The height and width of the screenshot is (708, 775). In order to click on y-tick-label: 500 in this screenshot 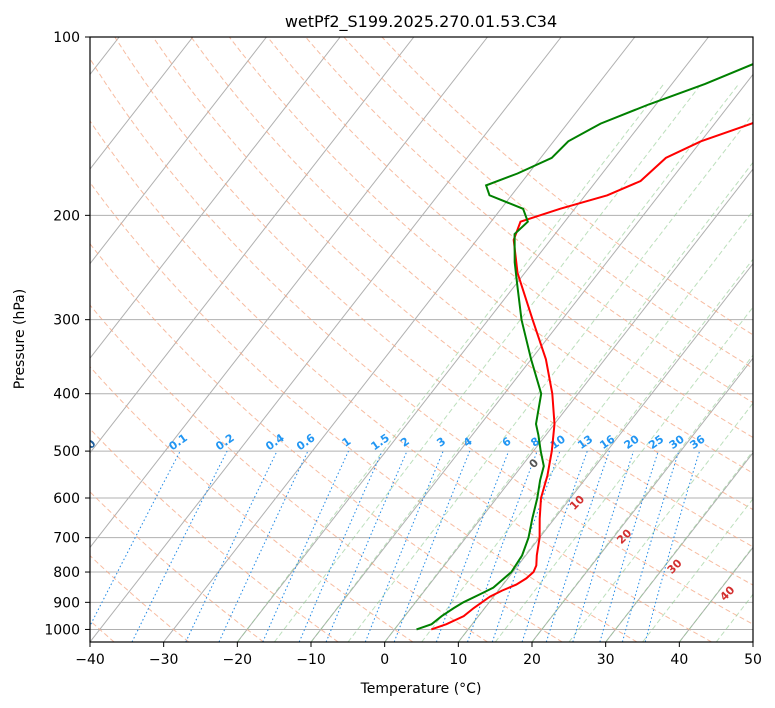, I will do `click(66, 452)`.